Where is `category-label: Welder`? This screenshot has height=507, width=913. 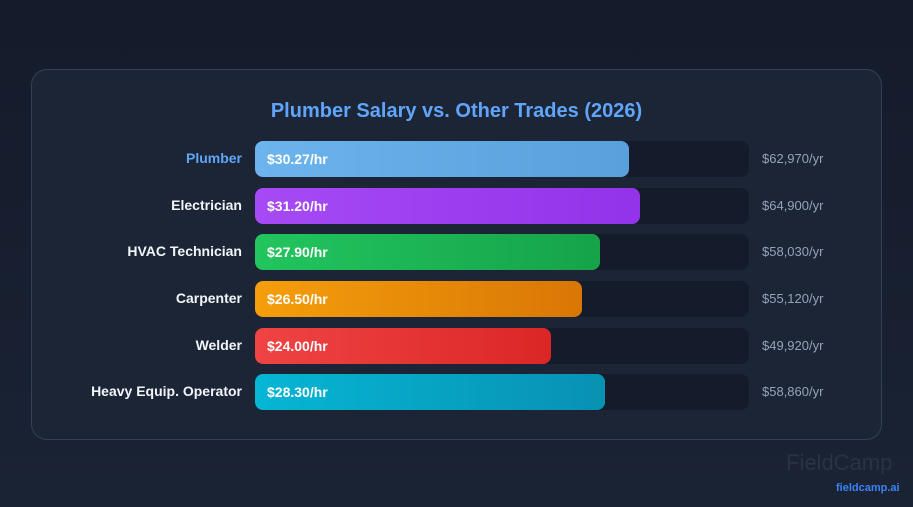 category-label: Welder is located at coordinates (218, 345).